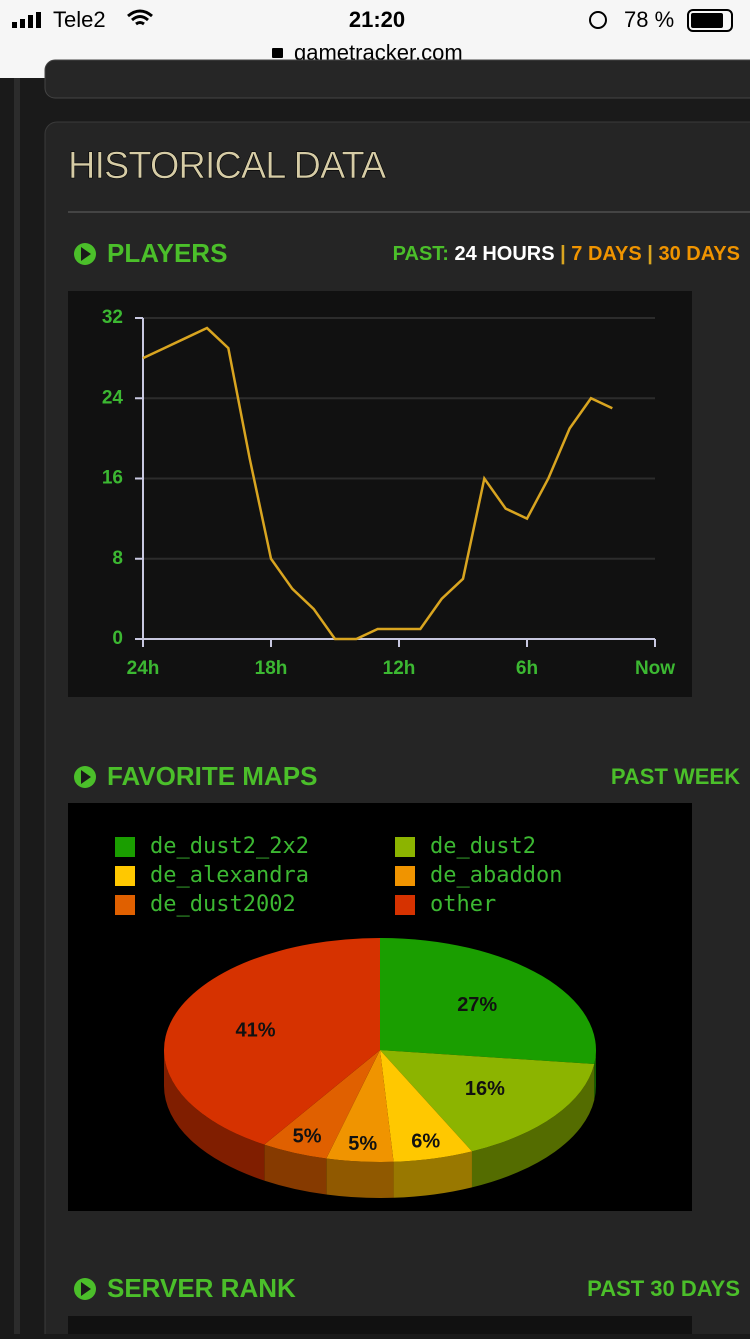 This screenshot has height=1339, width=750. Describe the element at coordinates (117, 558) in the screenshot. I see `y-tick-label: 8` at that location.